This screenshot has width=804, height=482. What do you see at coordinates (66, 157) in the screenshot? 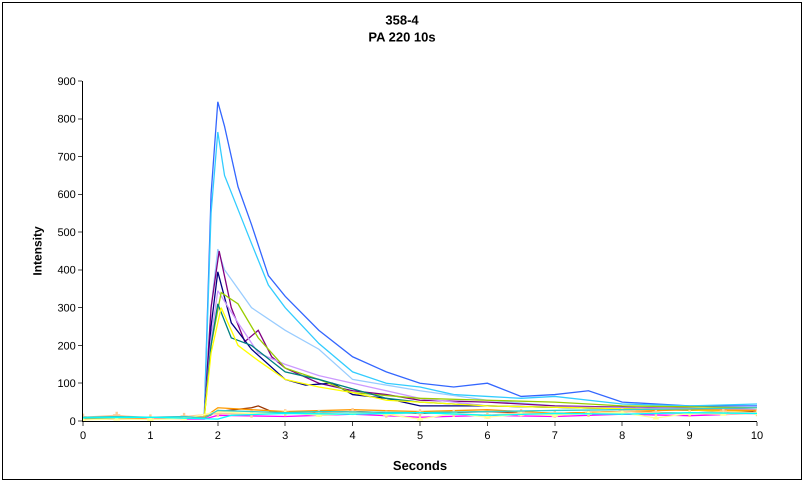
I see `y-tick-label: 700` at bounding box center [66, 157].